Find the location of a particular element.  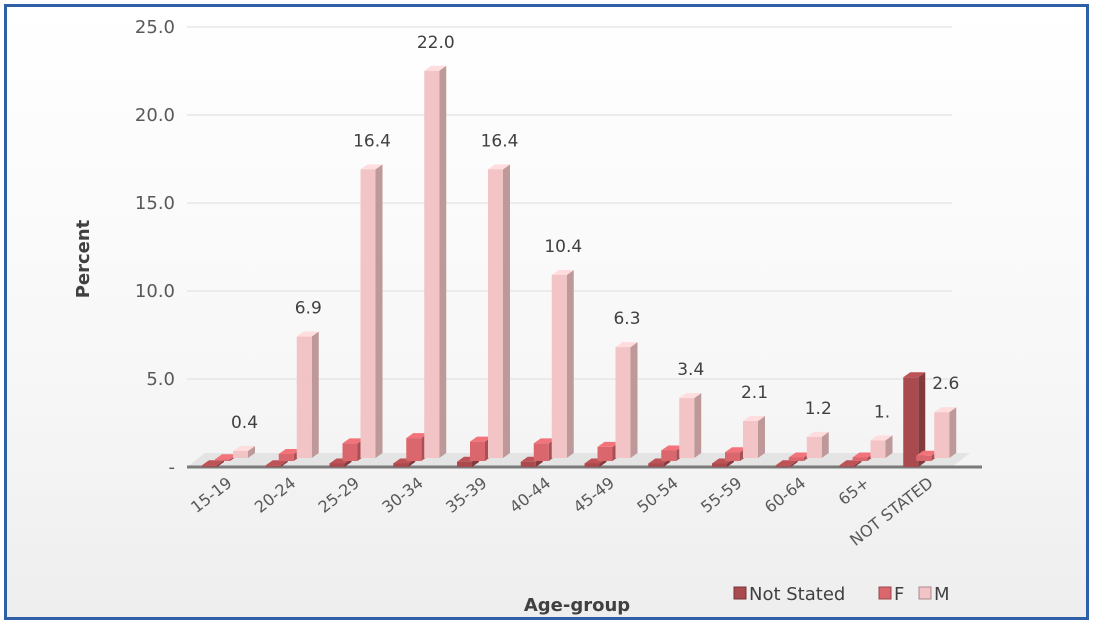

chart-floor is located at coordinates (578, 460).